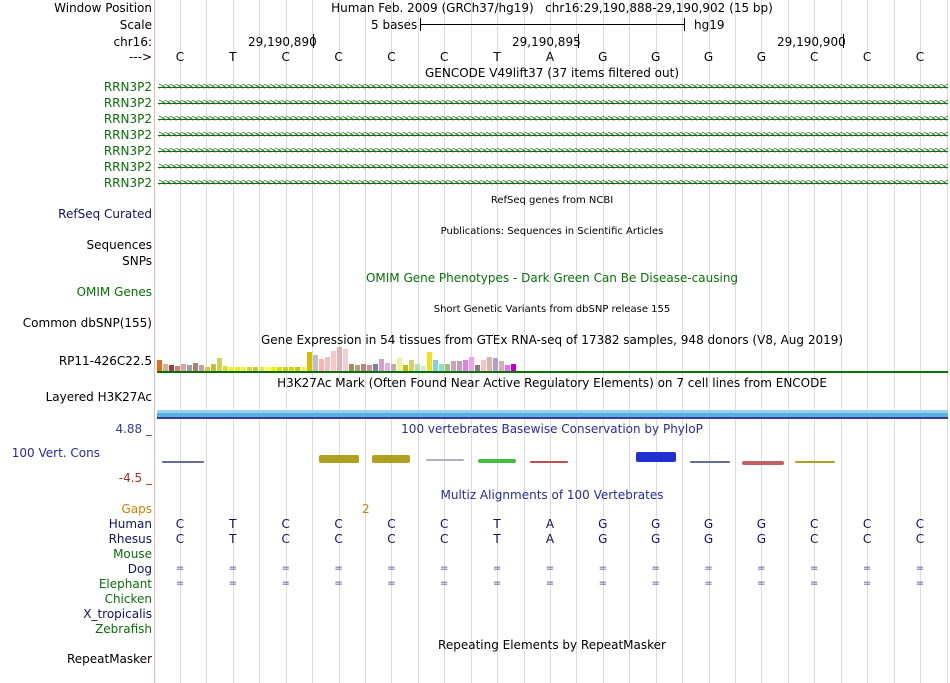 Image resolution: width=950 pixels, height=683 pixels. I want to click on publications-track-label: Sequences, so click(119, 245).